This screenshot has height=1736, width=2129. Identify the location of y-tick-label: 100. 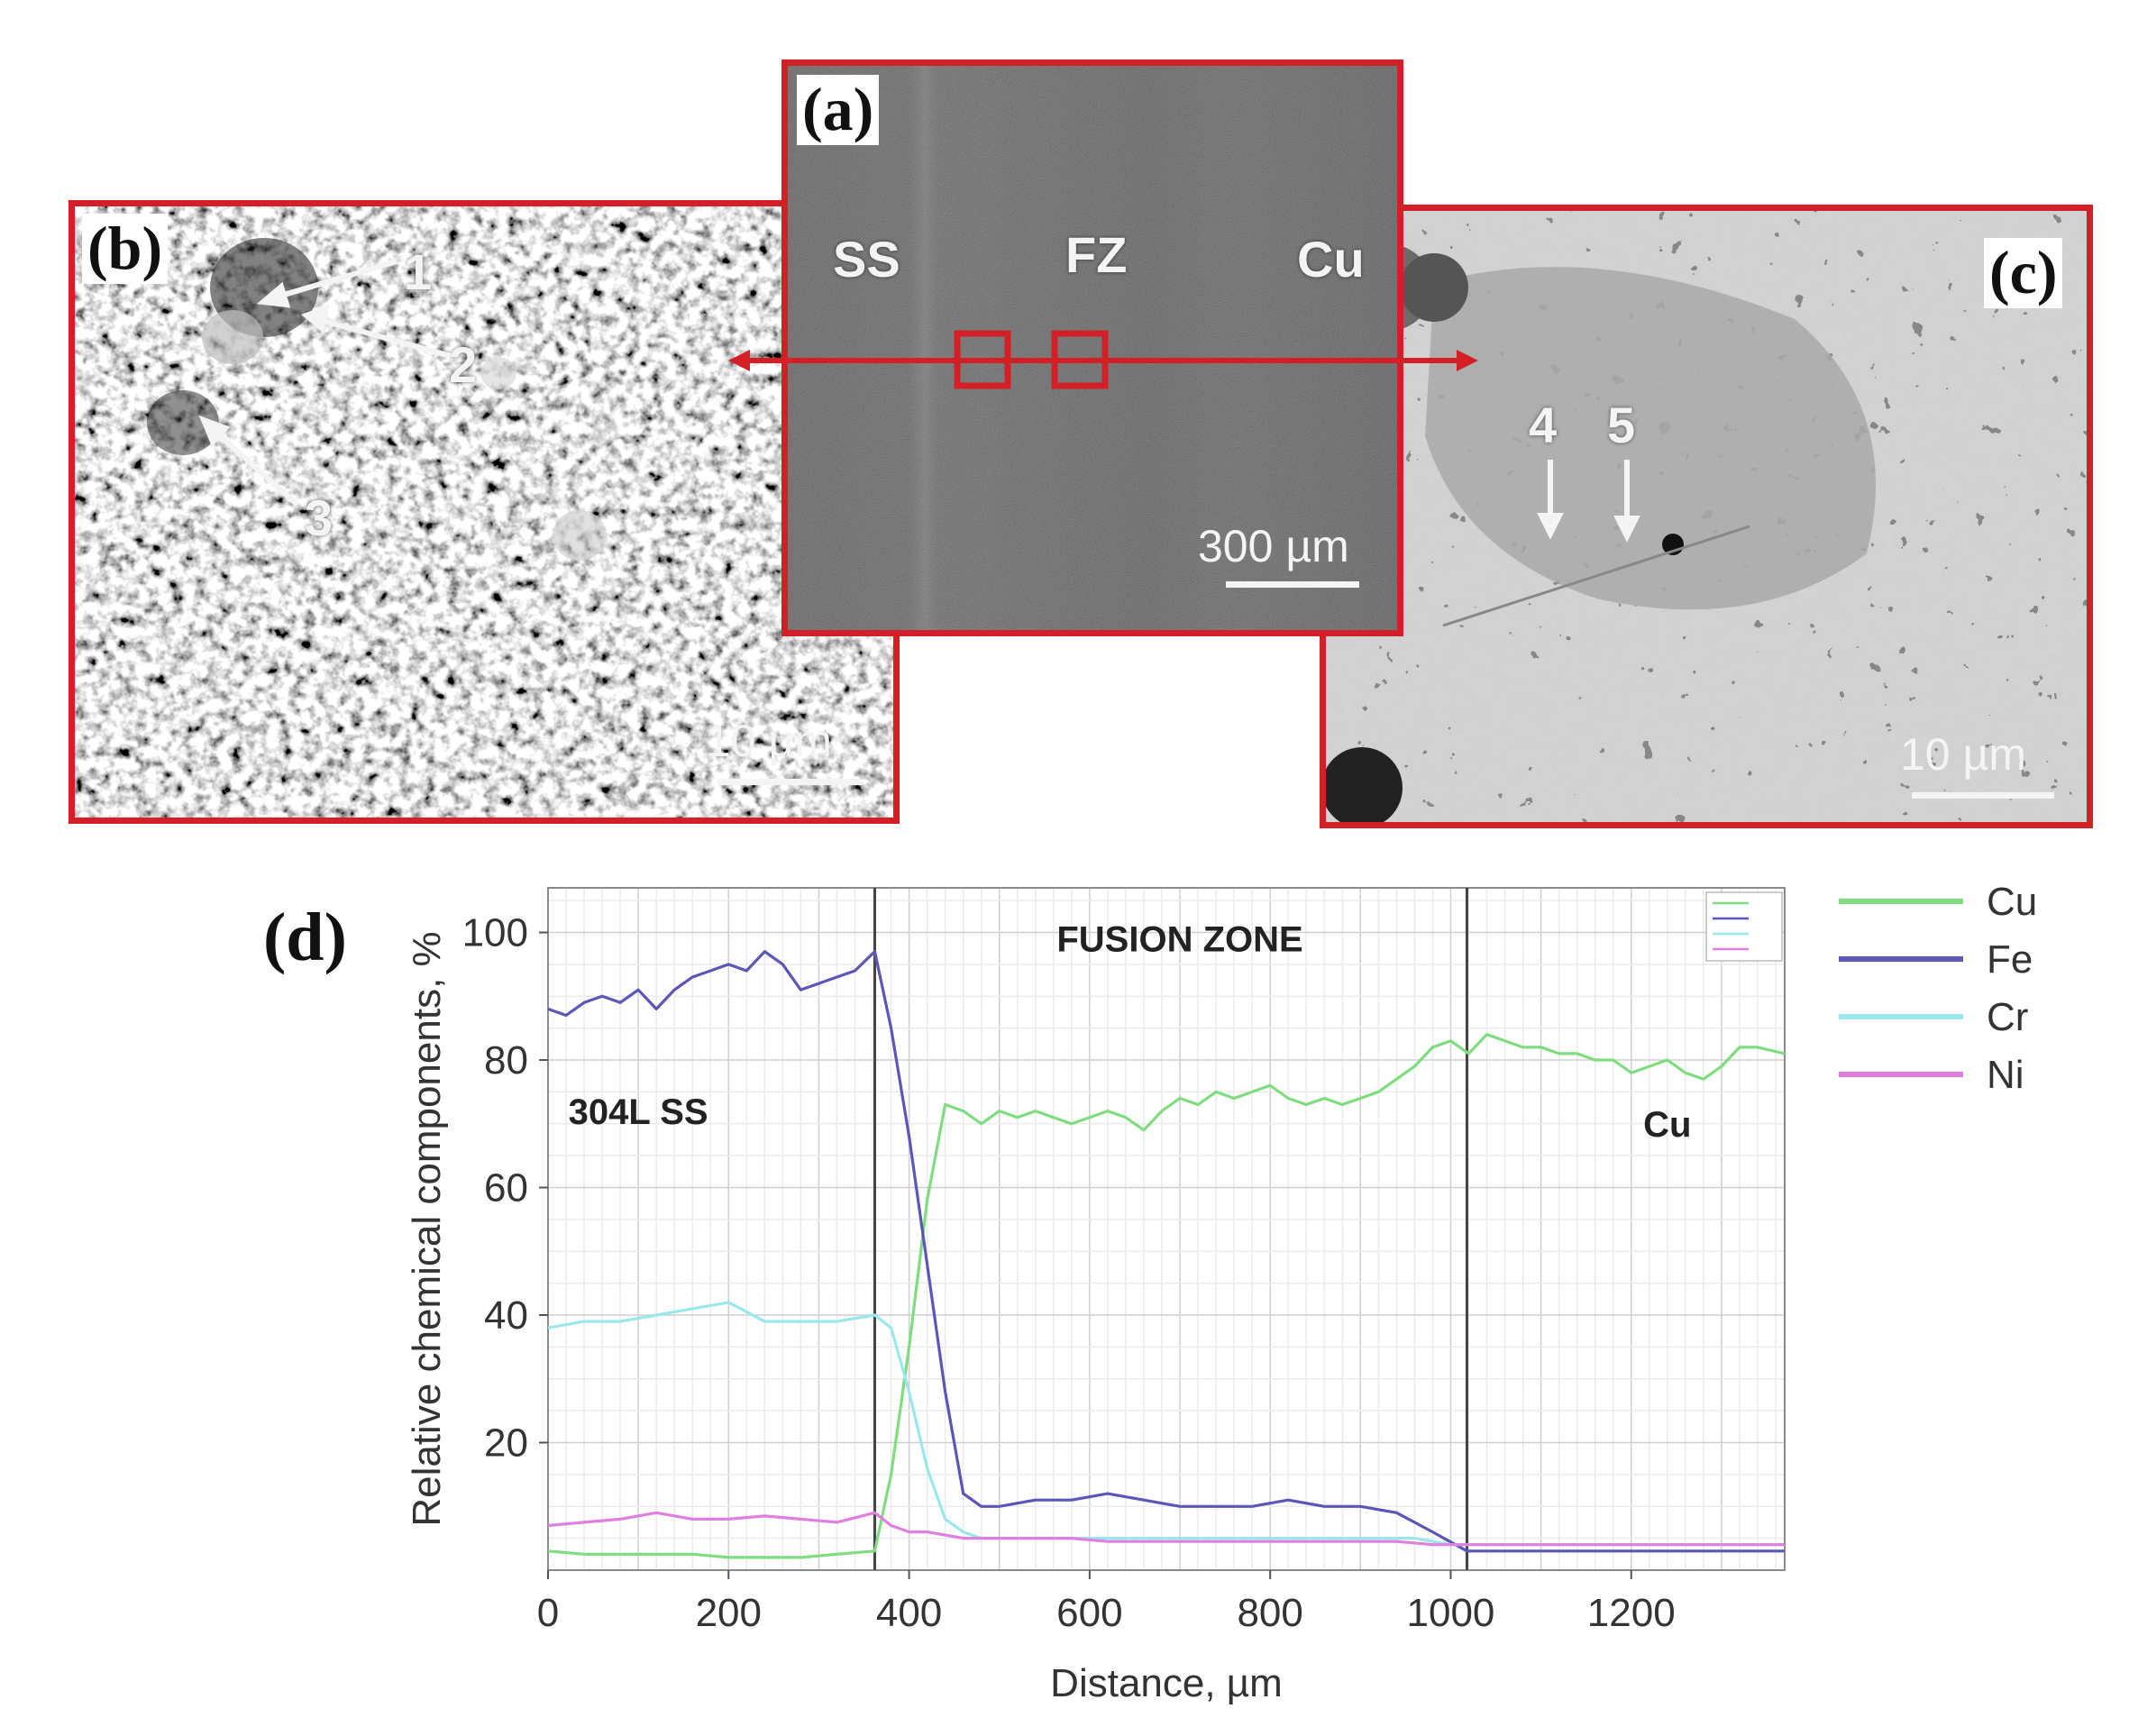
(495, 933).